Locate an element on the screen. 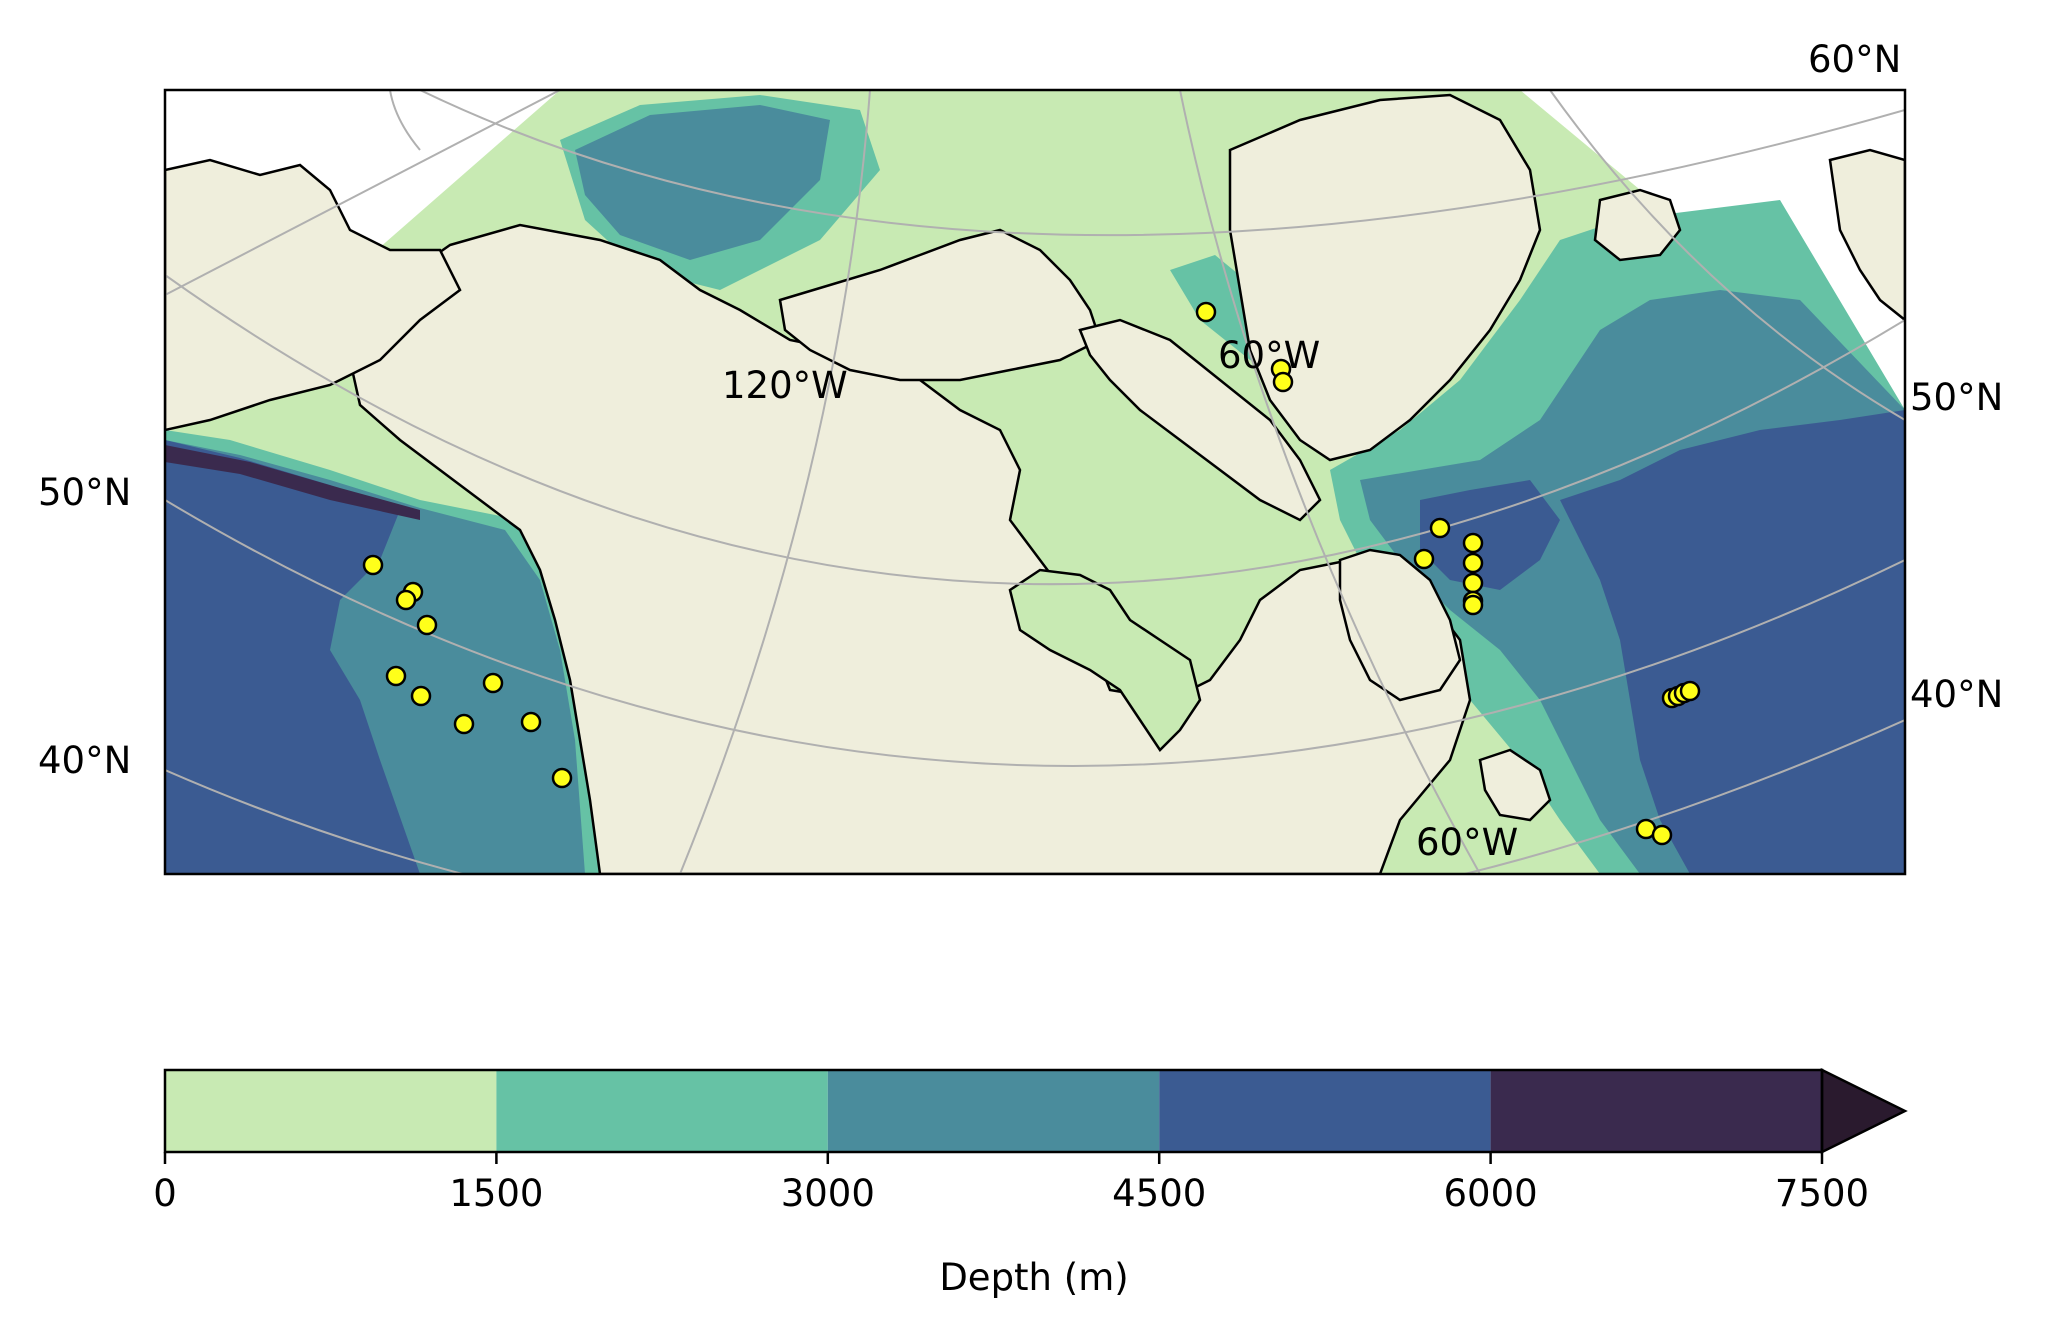  colorbar-tick-label: 0 is located at coordinates (165, 1193).